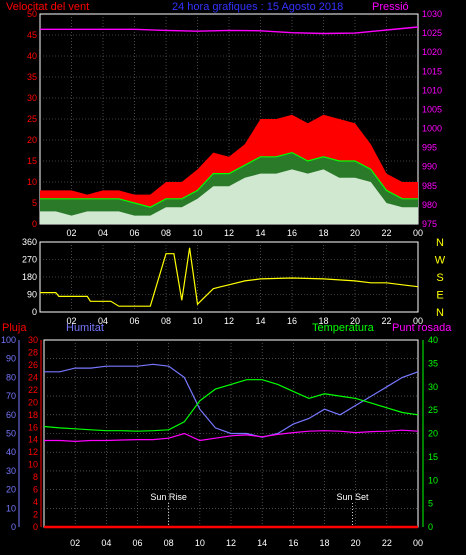  What do you see at coordinates (11, 377) in the screenshot?
I see `humidity-y-tick: 80` at bounding box center [11, 377].